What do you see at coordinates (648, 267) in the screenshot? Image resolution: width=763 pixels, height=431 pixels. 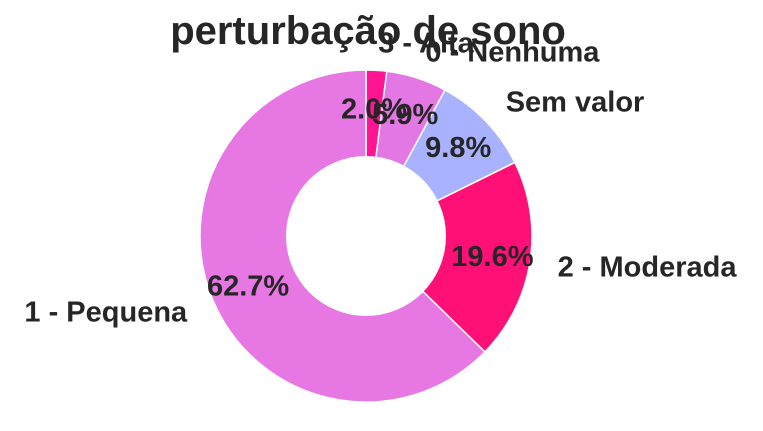 I see `category-label-3: 2 - Moderada` at bounding box center [648, 267].